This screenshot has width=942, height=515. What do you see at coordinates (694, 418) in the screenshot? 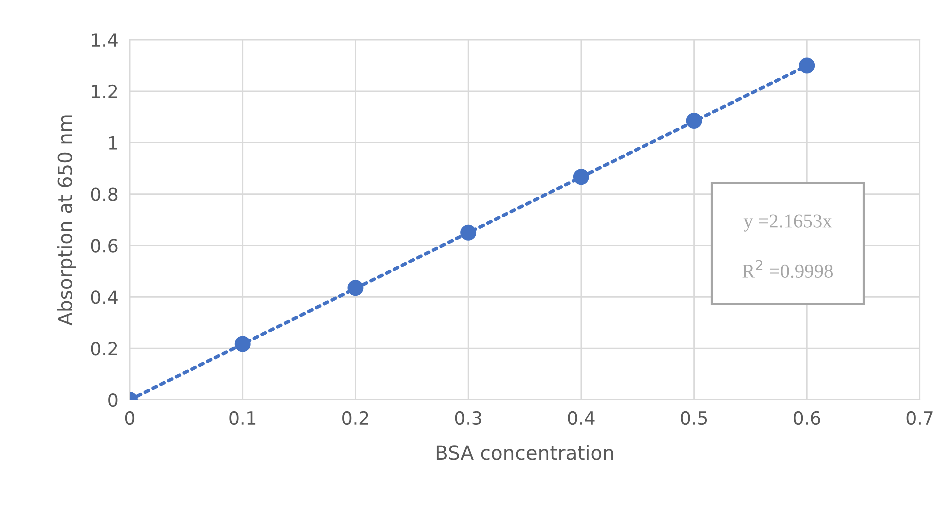
I see `x-tick-label: 0.5` at bounding box center [694, 418].